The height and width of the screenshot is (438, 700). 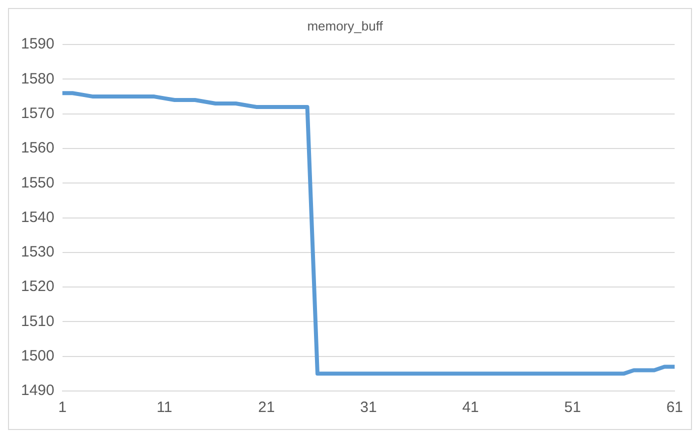 What do you see at coordinates (37, 113) in the screenshot?
I see `y-tick-label: 1570` at bounding box center [37, 113].